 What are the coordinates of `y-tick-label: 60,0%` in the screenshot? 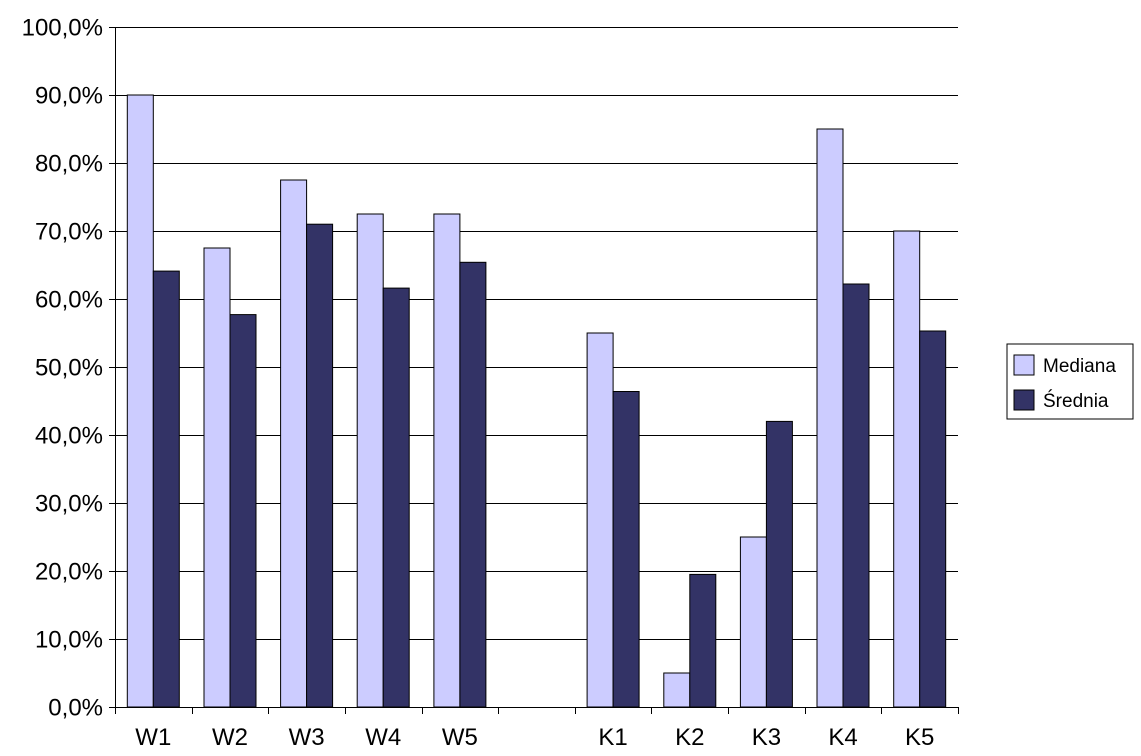 It's located at (69, 300).